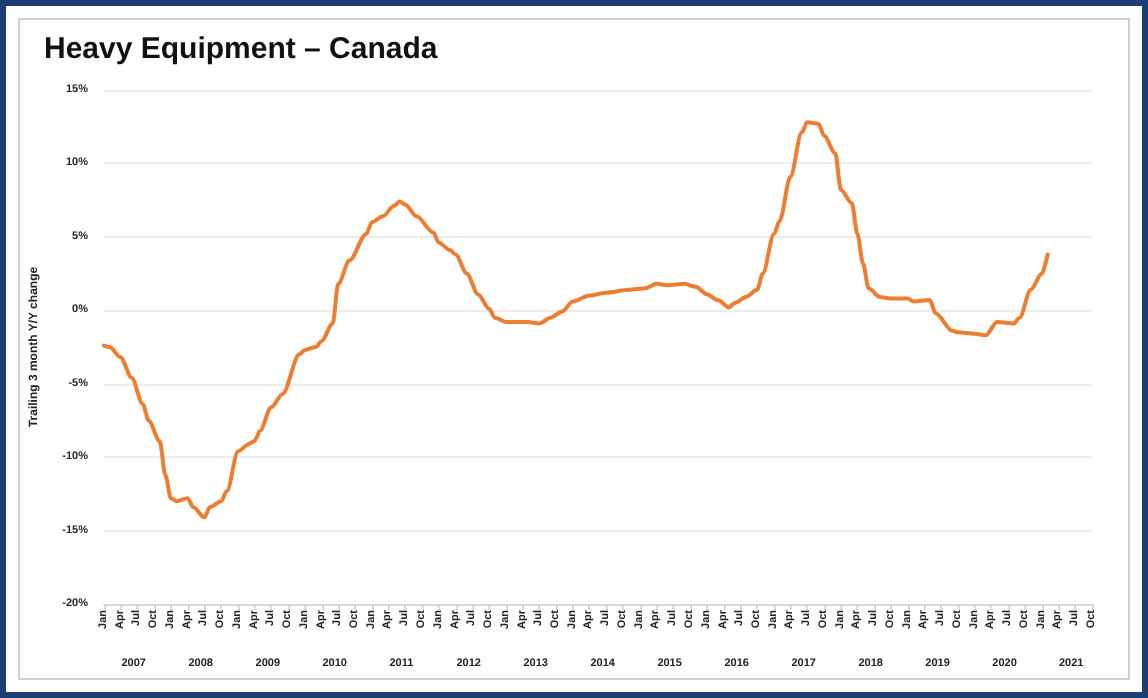  What do you see at coordinates (241, 49) in the screenshot?
I see `chart-title: Heavy Equipment – Canada` at bounding box center [241, 49].